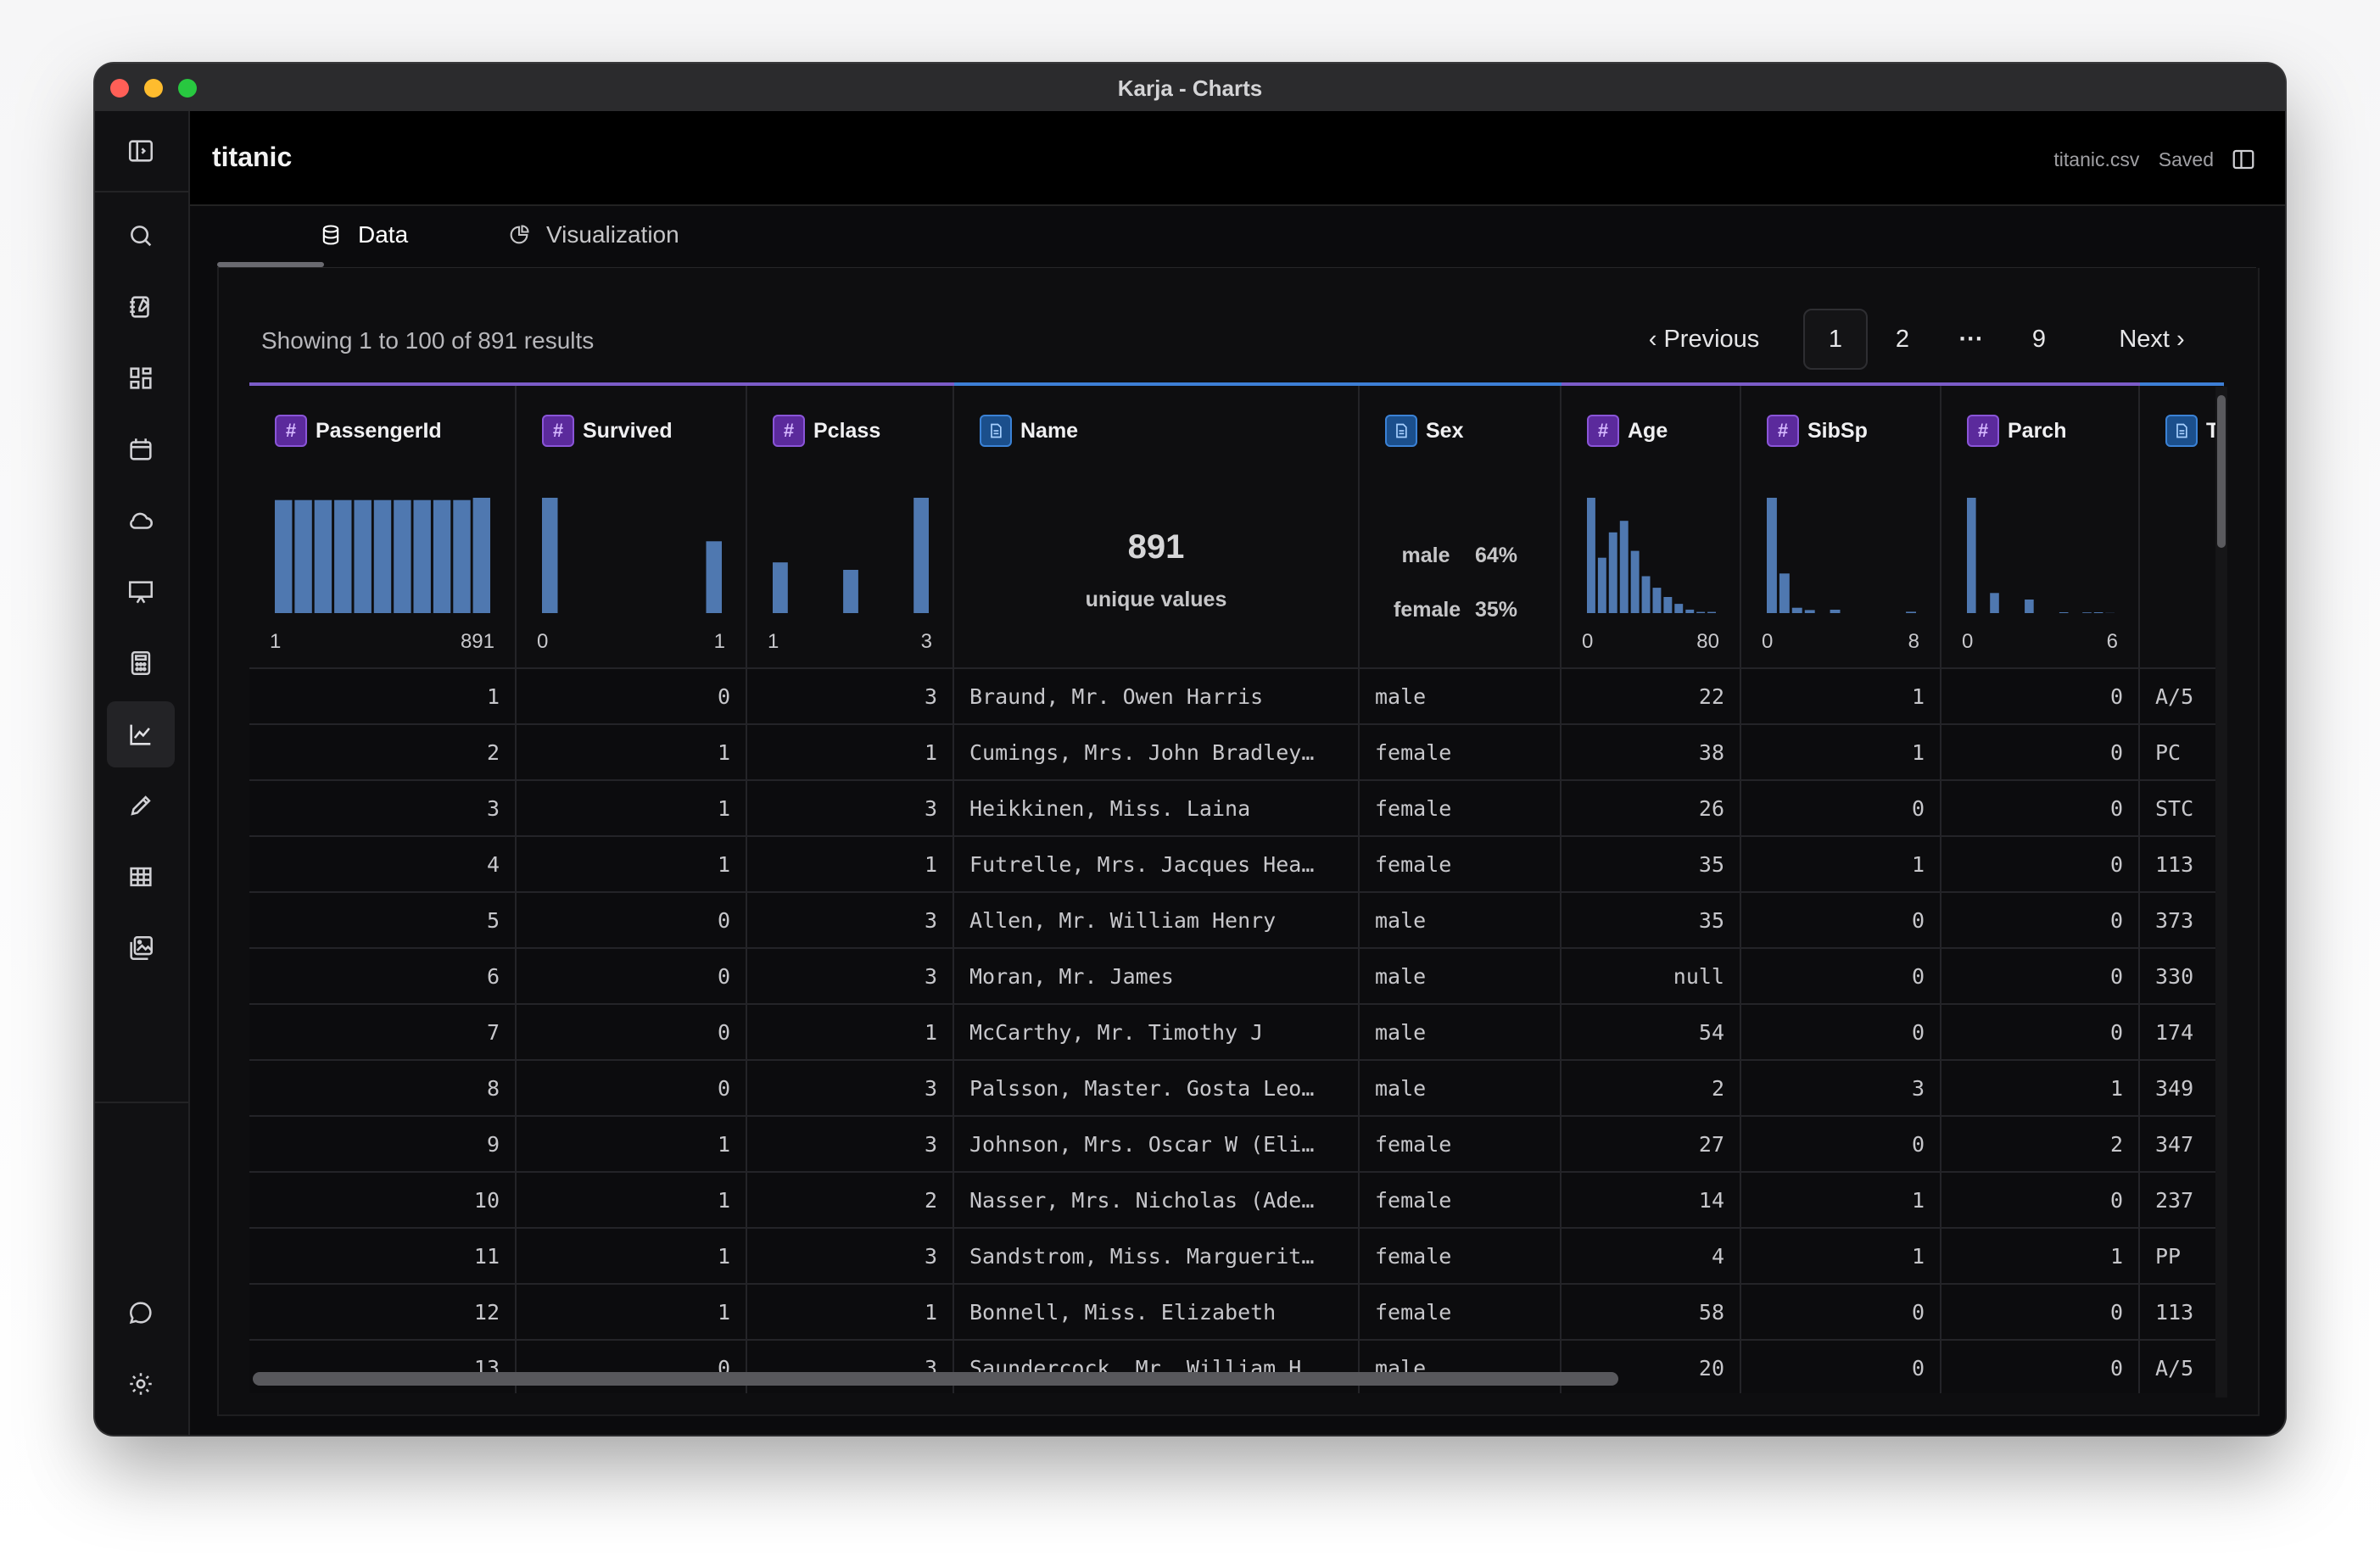 This screenshot has height=1562, width=2380. What do you see at coordinates (936, 1379) in the screenshot?
I see `horizontal-scroll-thumb` at bounding box center [936, 1379].